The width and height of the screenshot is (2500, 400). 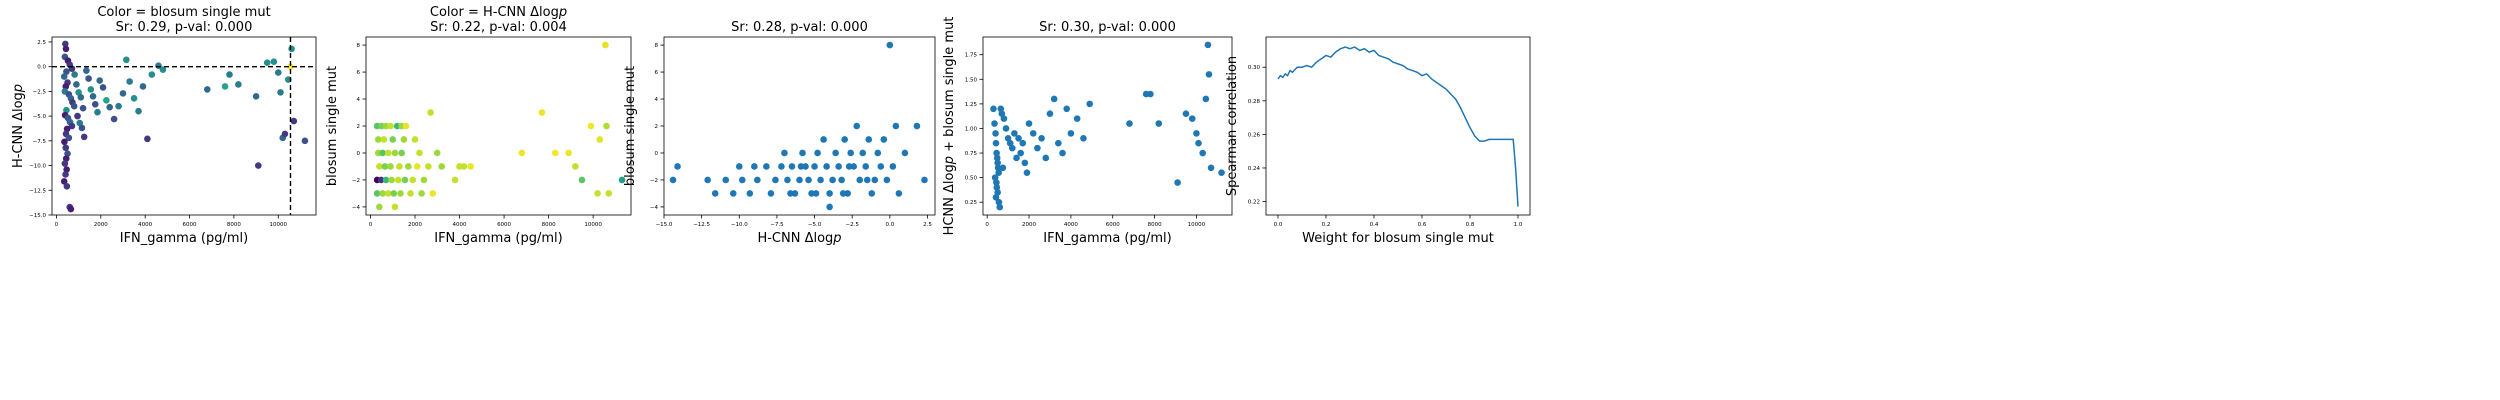 I want to click on x-tick-label: 2.5, so click(x=927, y=225).